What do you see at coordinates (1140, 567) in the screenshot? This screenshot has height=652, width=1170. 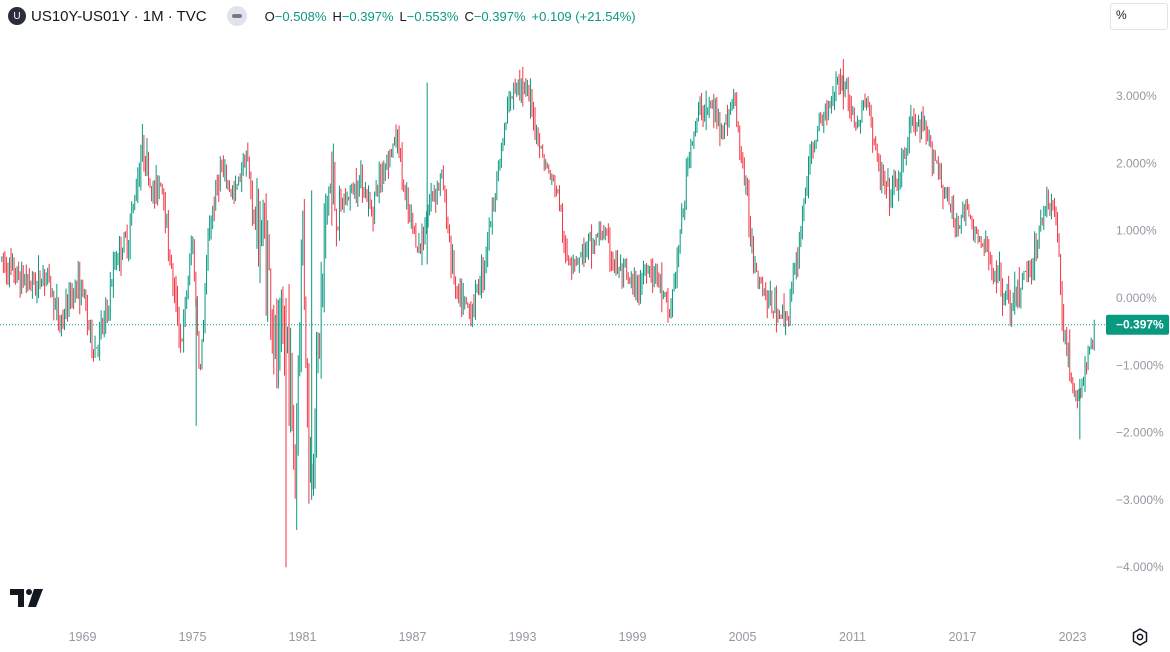 I see `y-tick-label: −4.000%` at bounding box center [1140, 567].